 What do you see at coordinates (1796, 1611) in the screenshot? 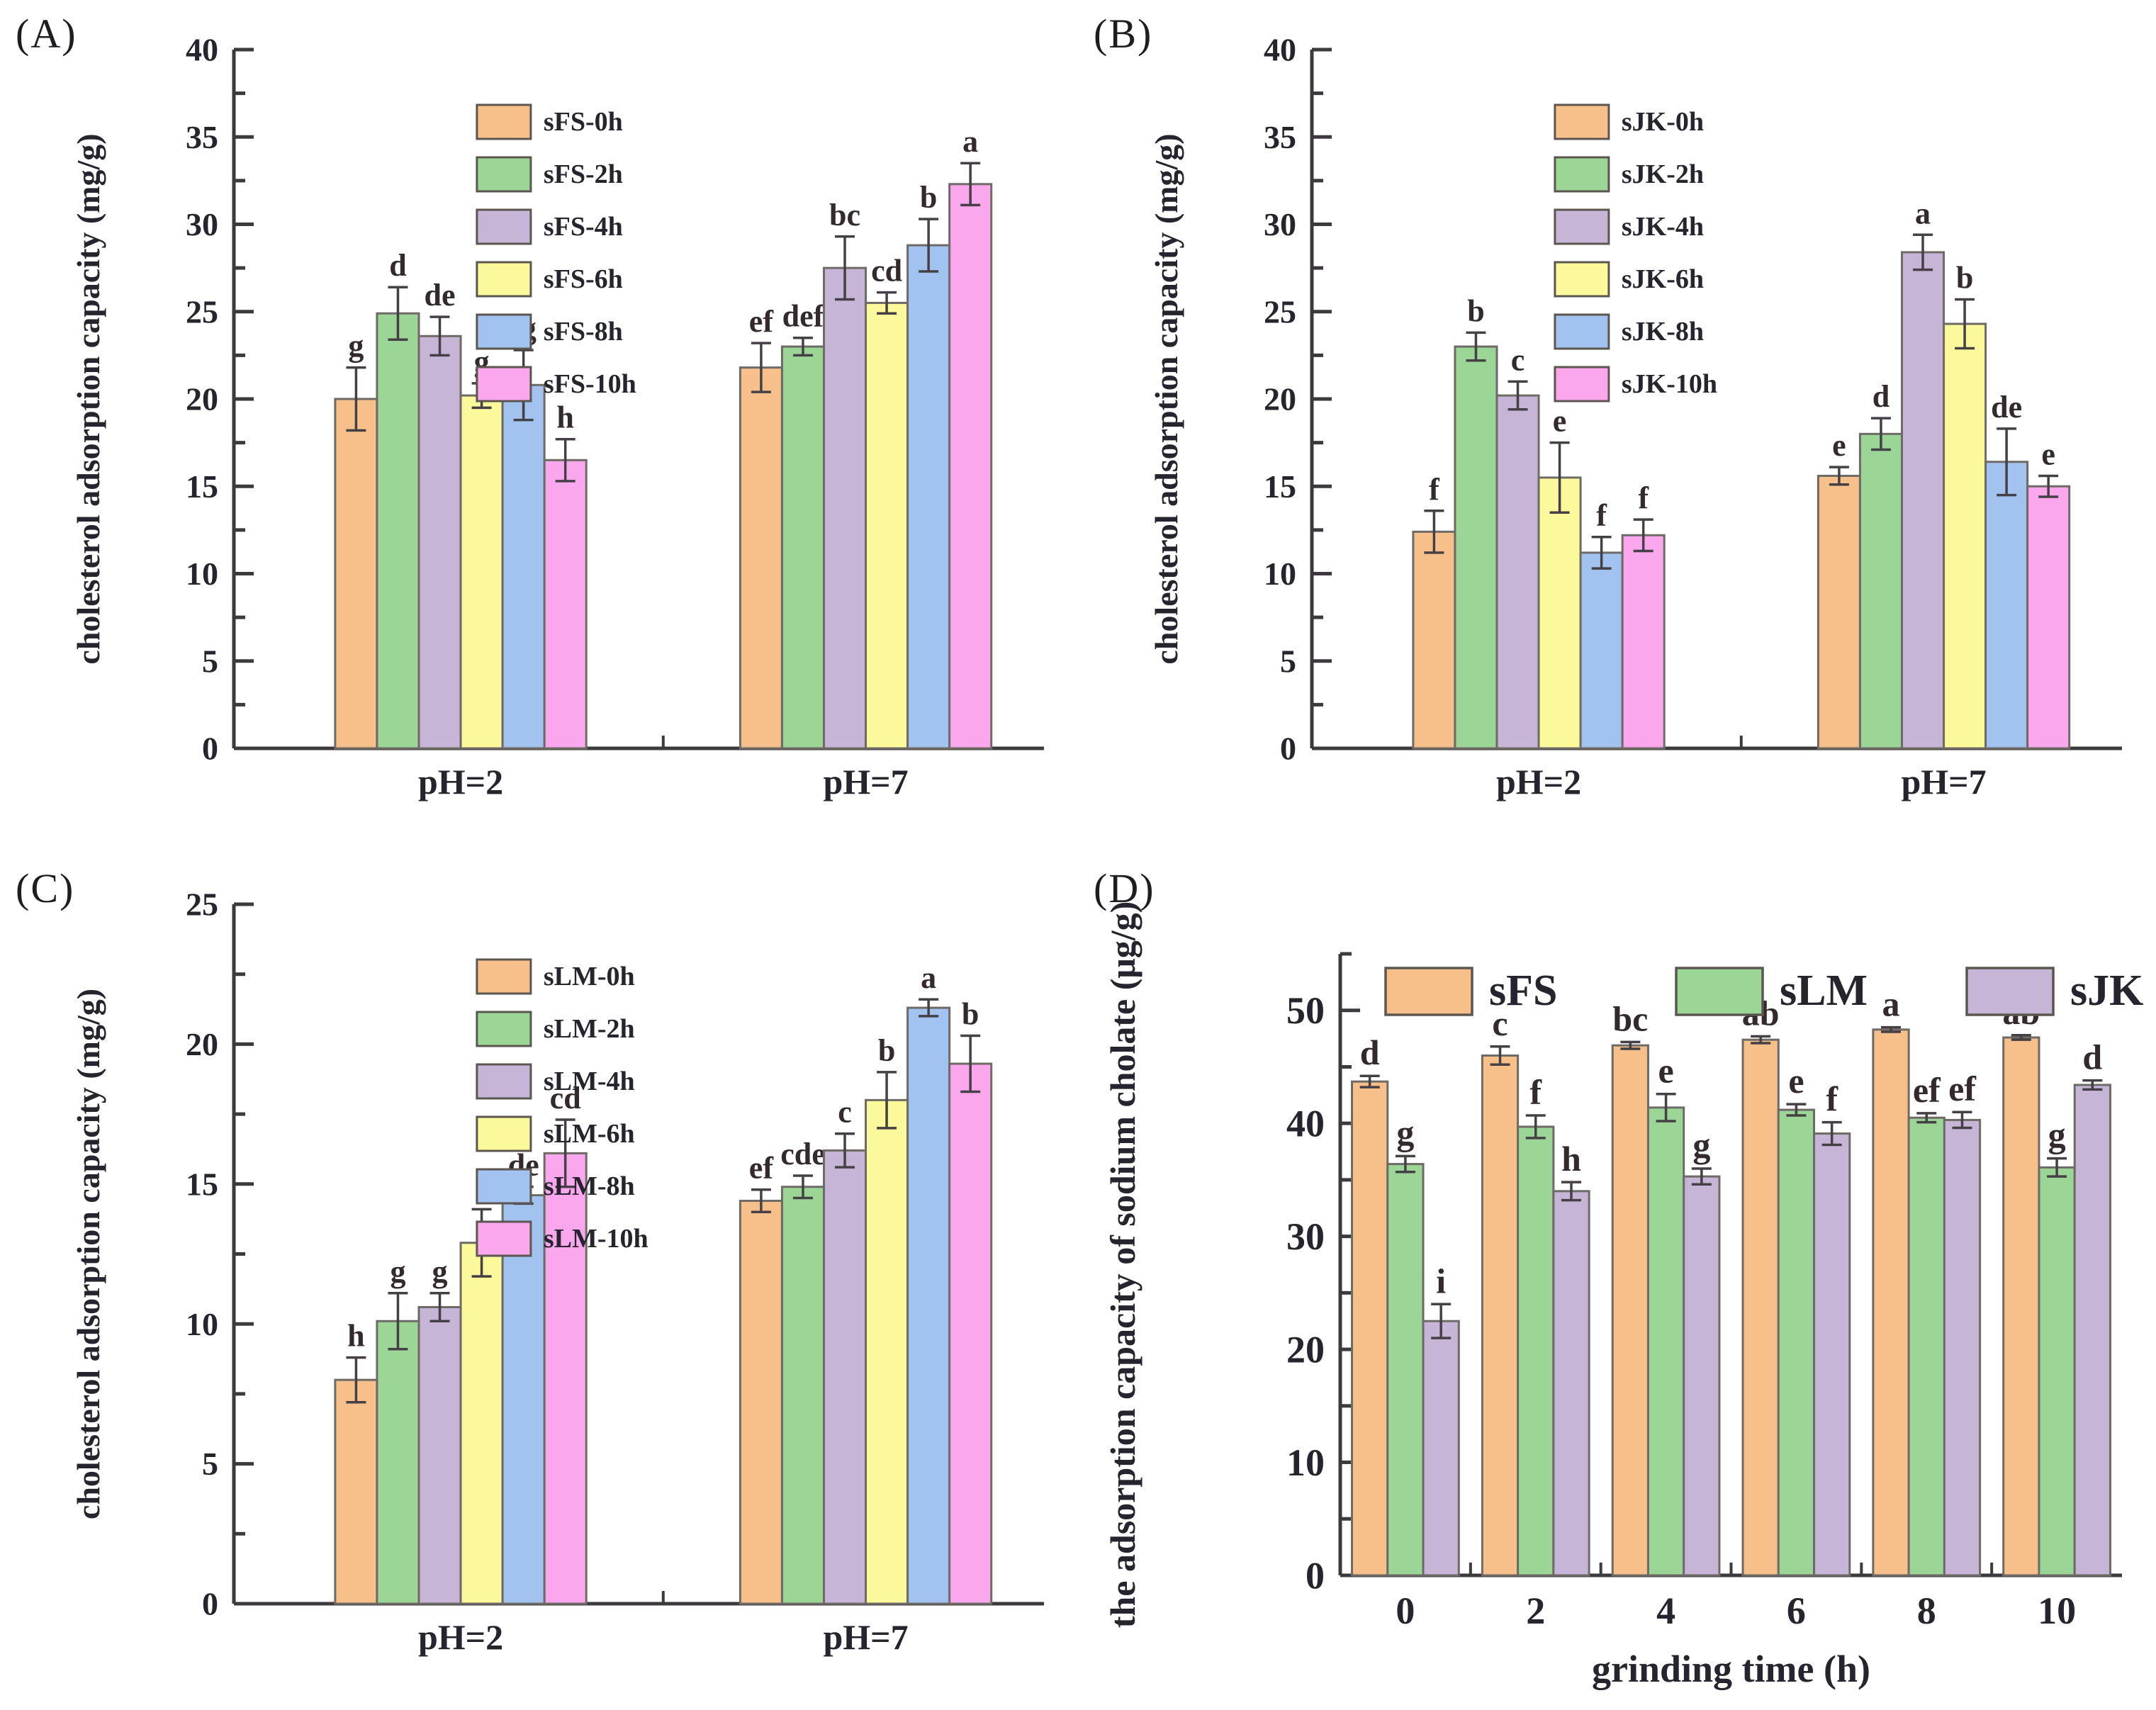
I see `x-category-label: 6` at bounding box center [1796, 1611].